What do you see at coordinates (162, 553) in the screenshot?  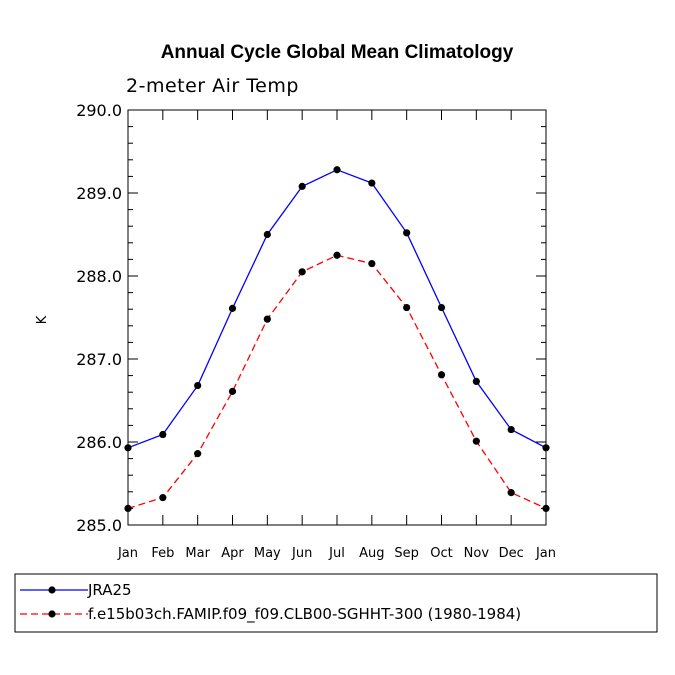 I see `x-tick-label: Feb` at bounding box center [162, 553].